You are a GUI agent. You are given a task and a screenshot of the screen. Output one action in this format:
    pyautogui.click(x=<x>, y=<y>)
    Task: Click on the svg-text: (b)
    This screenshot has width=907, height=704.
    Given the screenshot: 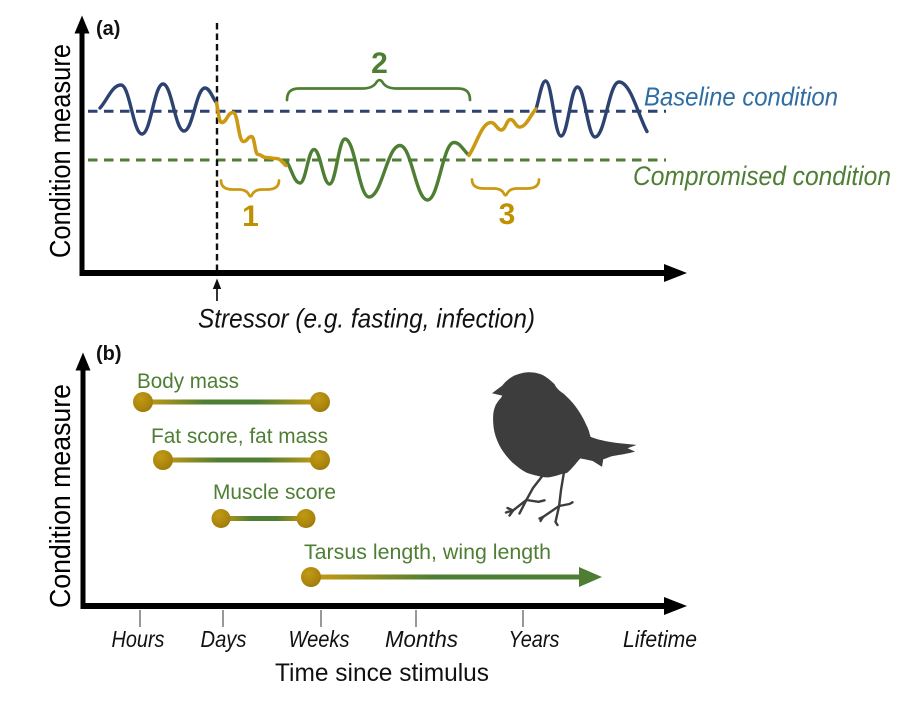 What is the action you would take?
    pyautogui.click(x=109, y=354)
    